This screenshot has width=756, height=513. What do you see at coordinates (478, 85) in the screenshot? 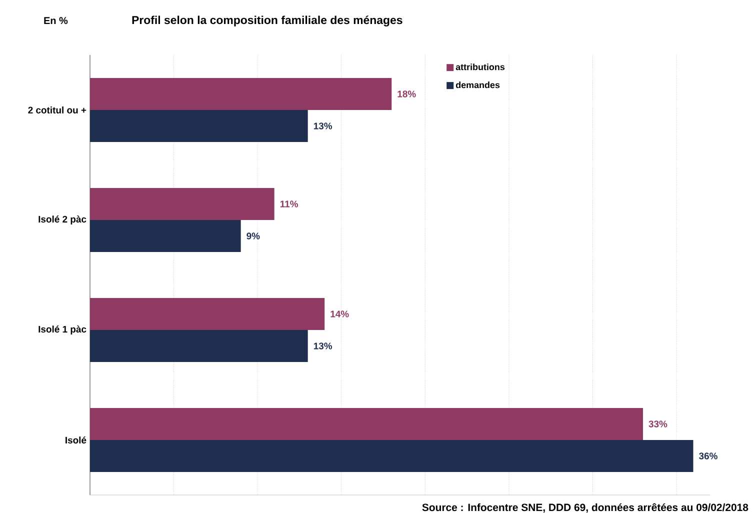
I see `legend-label: demandes` at bounding box center [478, 85].